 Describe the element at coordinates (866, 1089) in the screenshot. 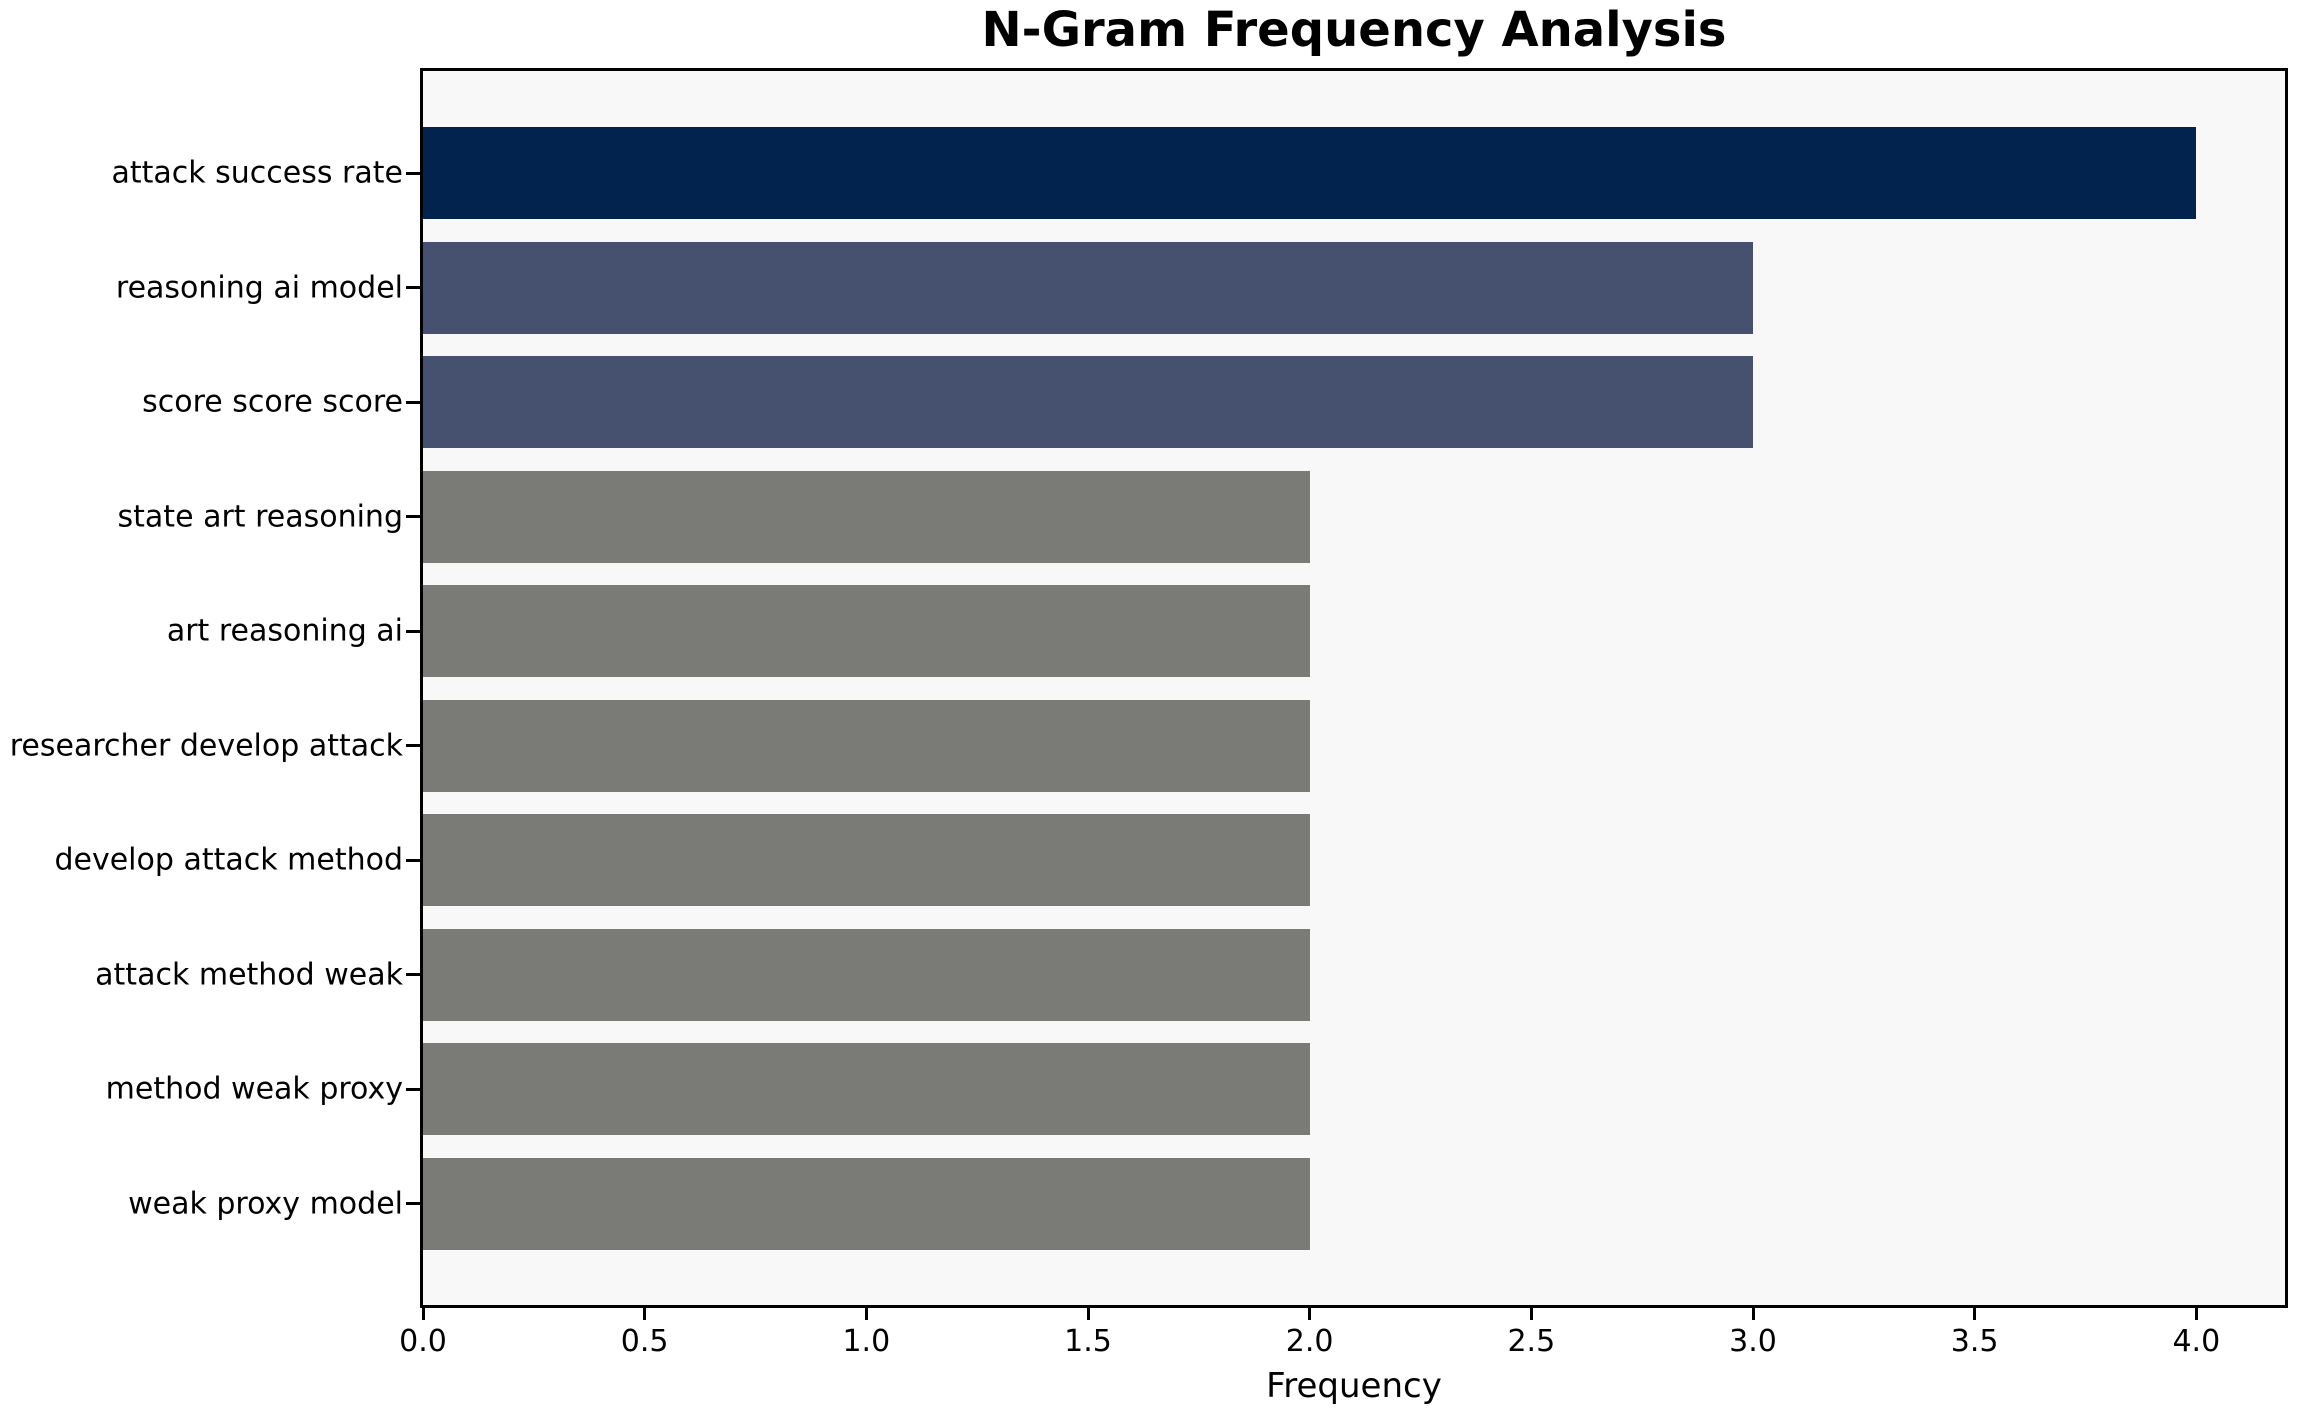

I see `bar-method-weak-proxy` at that location.